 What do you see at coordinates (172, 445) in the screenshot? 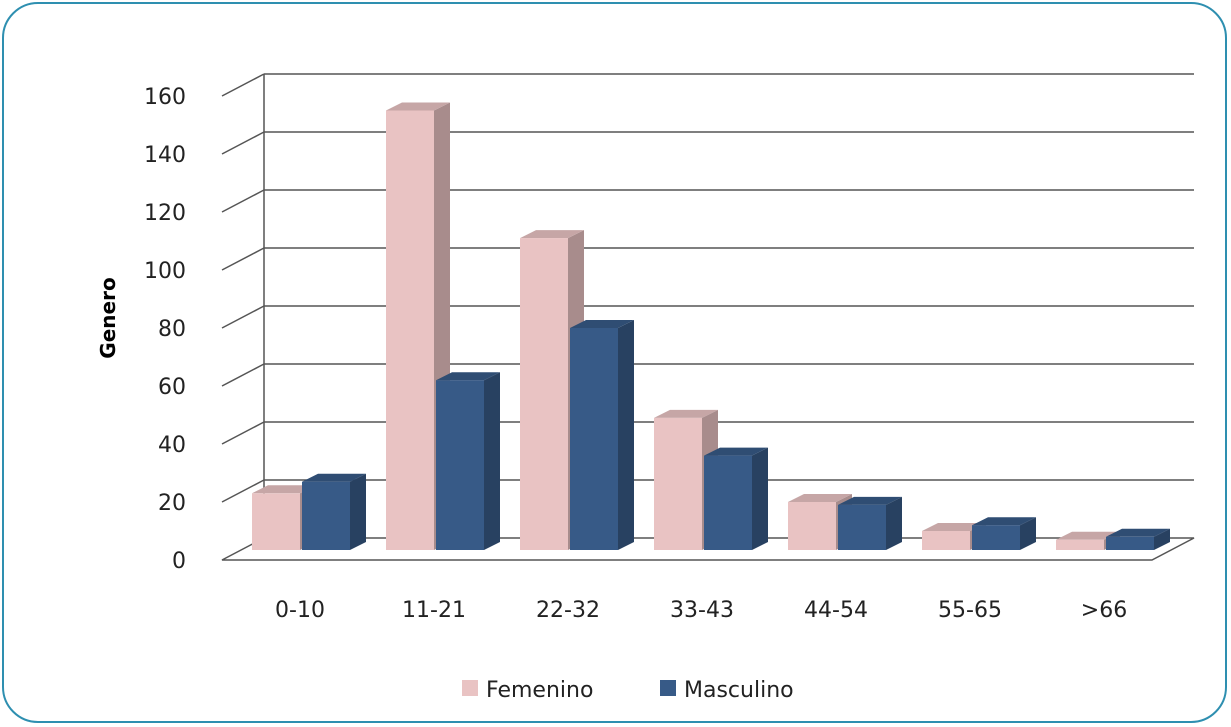
I see `y-tick-label: 40` at bounding box center [172, 445].